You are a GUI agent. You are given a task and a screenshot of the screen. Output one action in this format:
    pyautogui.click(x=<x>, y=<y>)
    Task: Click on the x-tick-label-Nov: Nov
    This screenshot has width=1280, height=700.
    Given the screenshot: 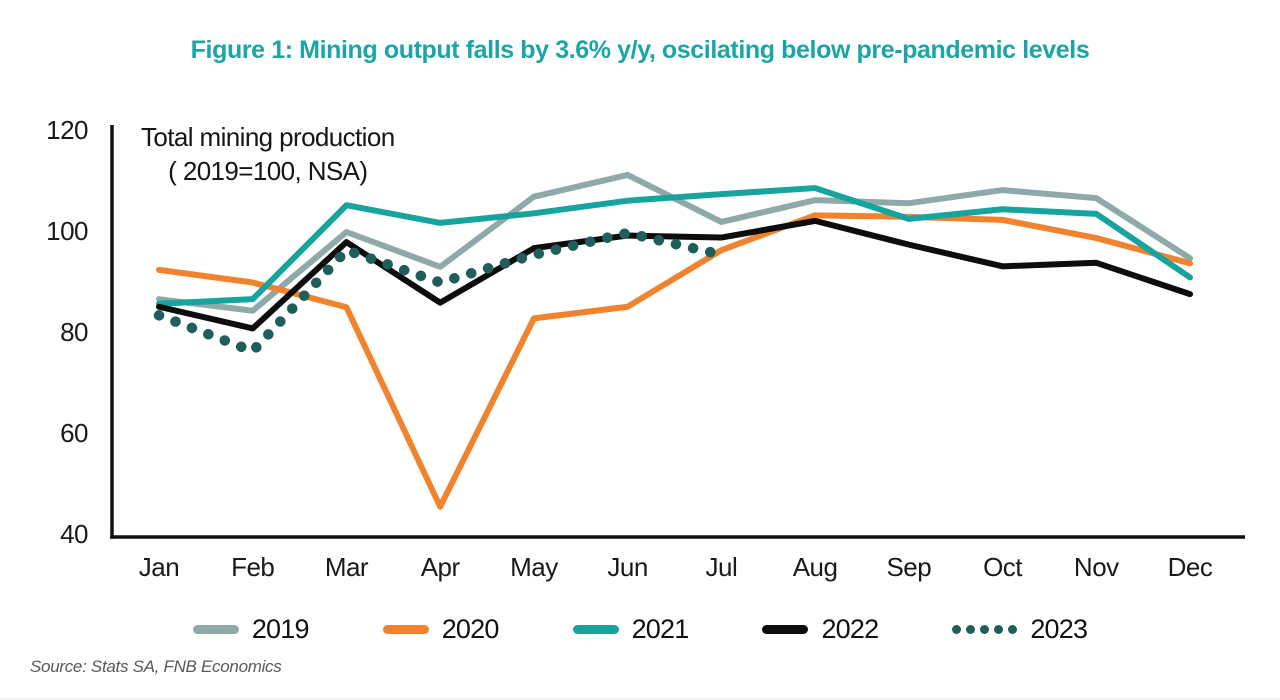 What is the action you would take?
    pyautogui.click(x=1096, y=567)
    